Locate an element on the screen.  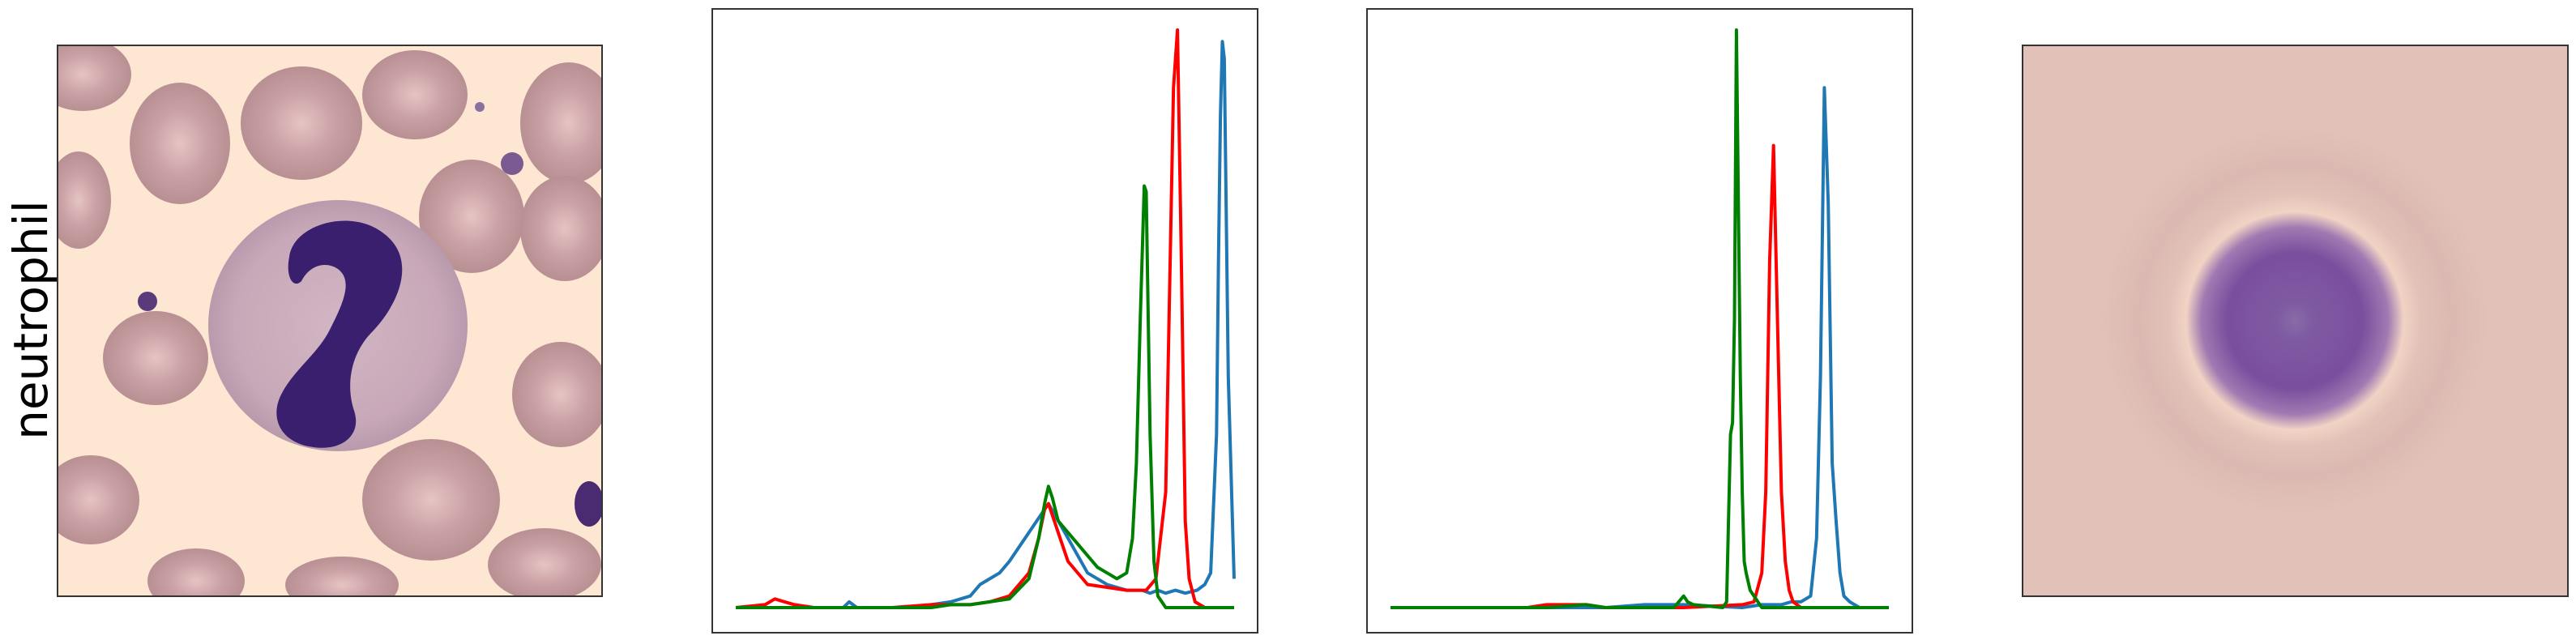
row-label: neutrophil is located at coordinates (30, 320).